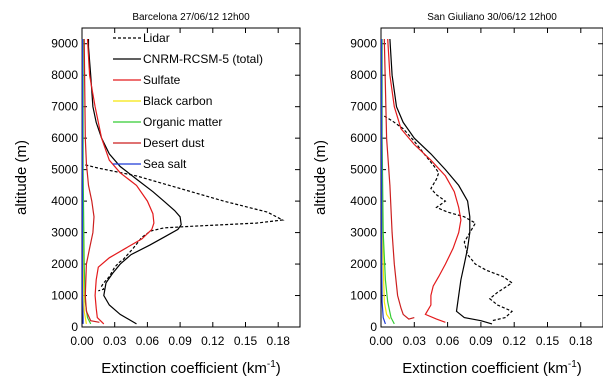 The height and width of the screenshot is (383, 603). What do you see at coordinates (191, 17) in the screenshot?
I see `panel-title: Barcelona 27/06/12 12h00` at bounding box center [191, 17].